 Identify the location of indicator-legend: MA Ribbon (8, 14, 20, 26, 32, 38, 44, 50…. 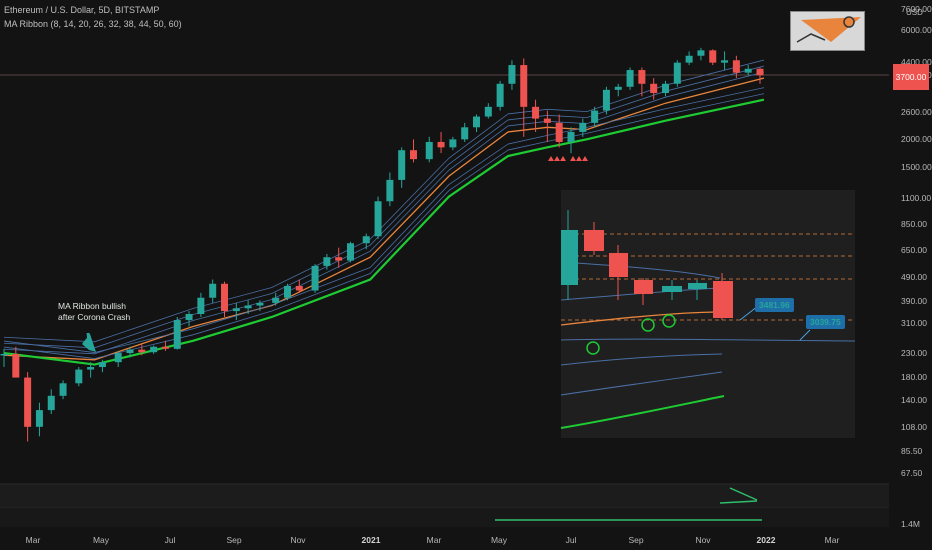
(93, 24).